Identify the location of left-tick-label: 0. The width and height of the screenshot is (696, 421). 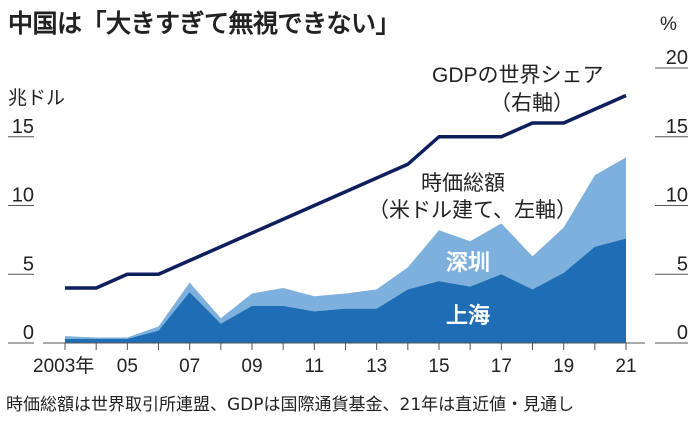
(28, 333).